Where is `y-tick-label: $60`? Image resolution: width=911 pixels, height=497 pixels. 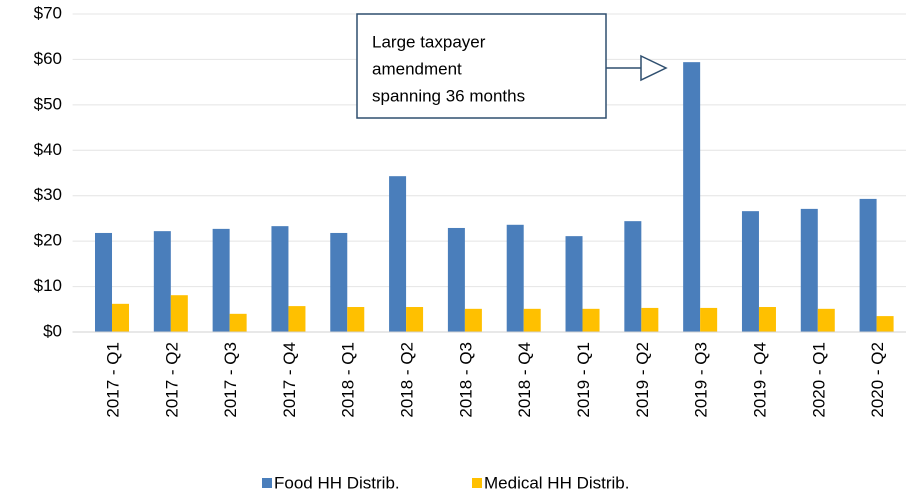 y-tick-label: $60 is located at coordinates (48, 58).